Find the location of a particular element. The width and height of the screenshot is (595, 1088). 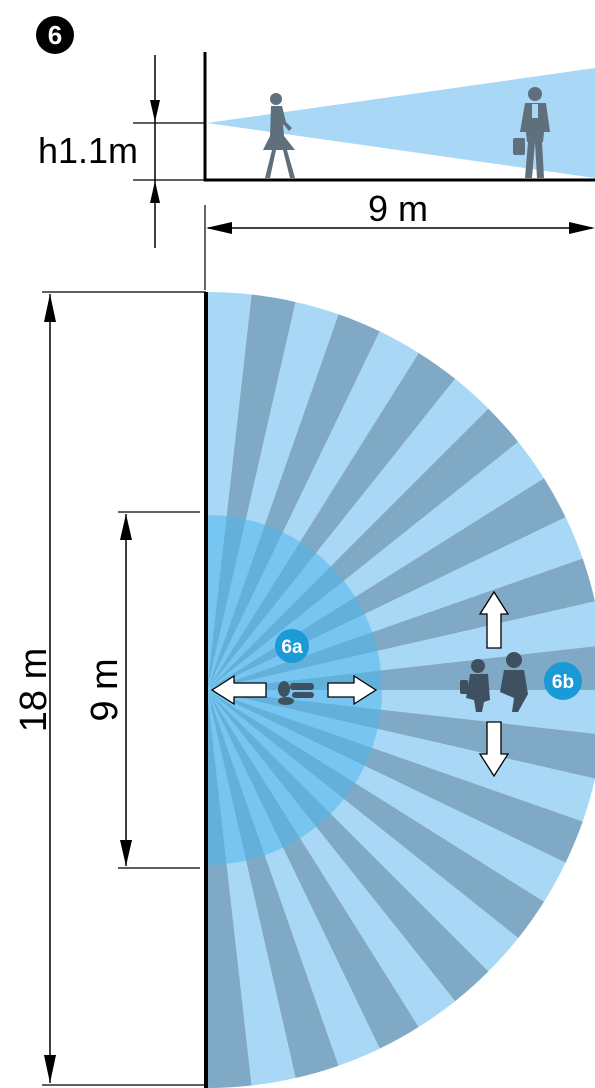

range-label: 9 m is located at coordinates (398, 208).